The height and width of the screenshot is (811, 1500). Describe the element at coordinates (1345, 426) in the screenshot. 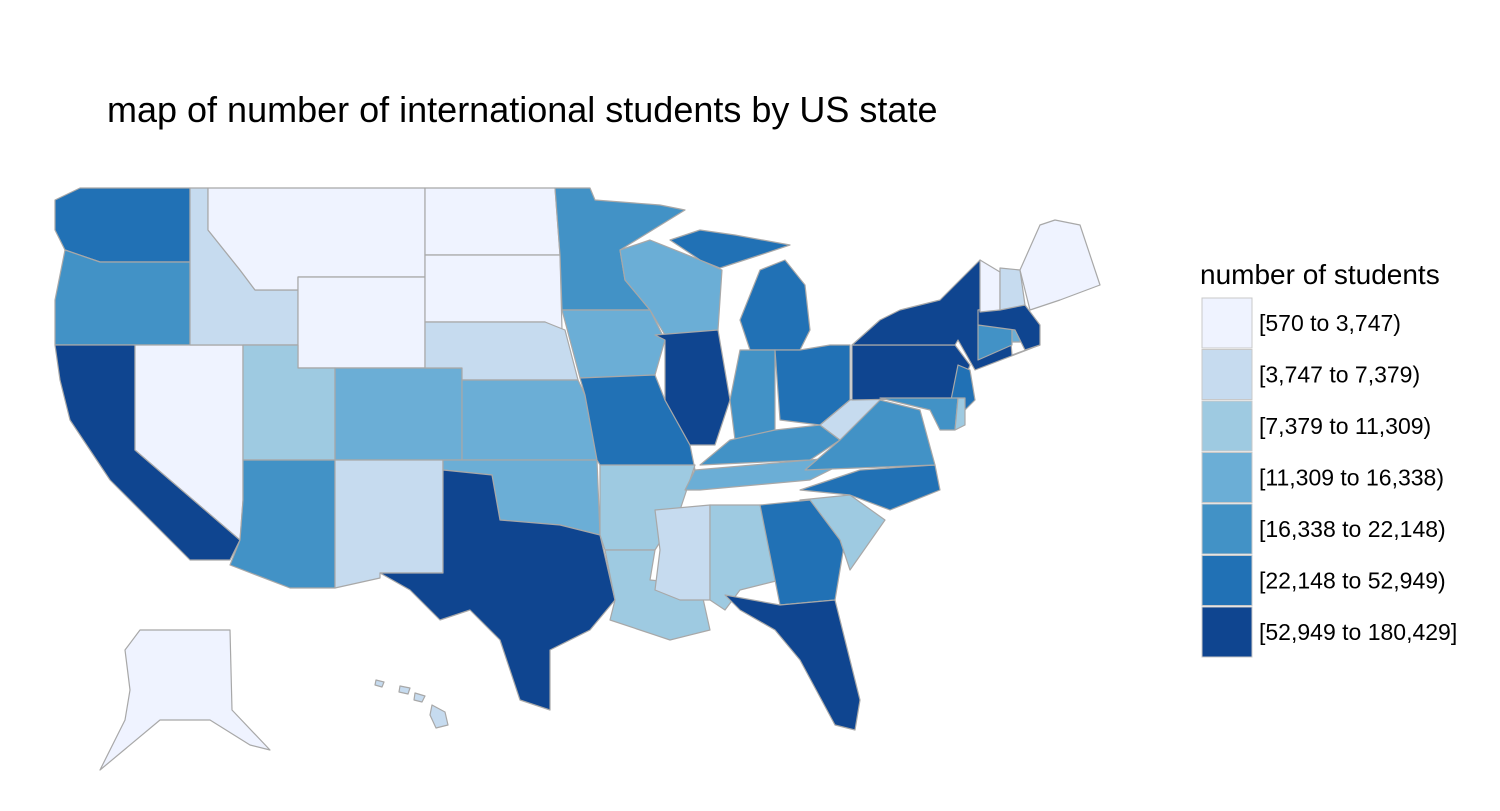

I see `legend-label: [7,379 to 11,309)` at that location.